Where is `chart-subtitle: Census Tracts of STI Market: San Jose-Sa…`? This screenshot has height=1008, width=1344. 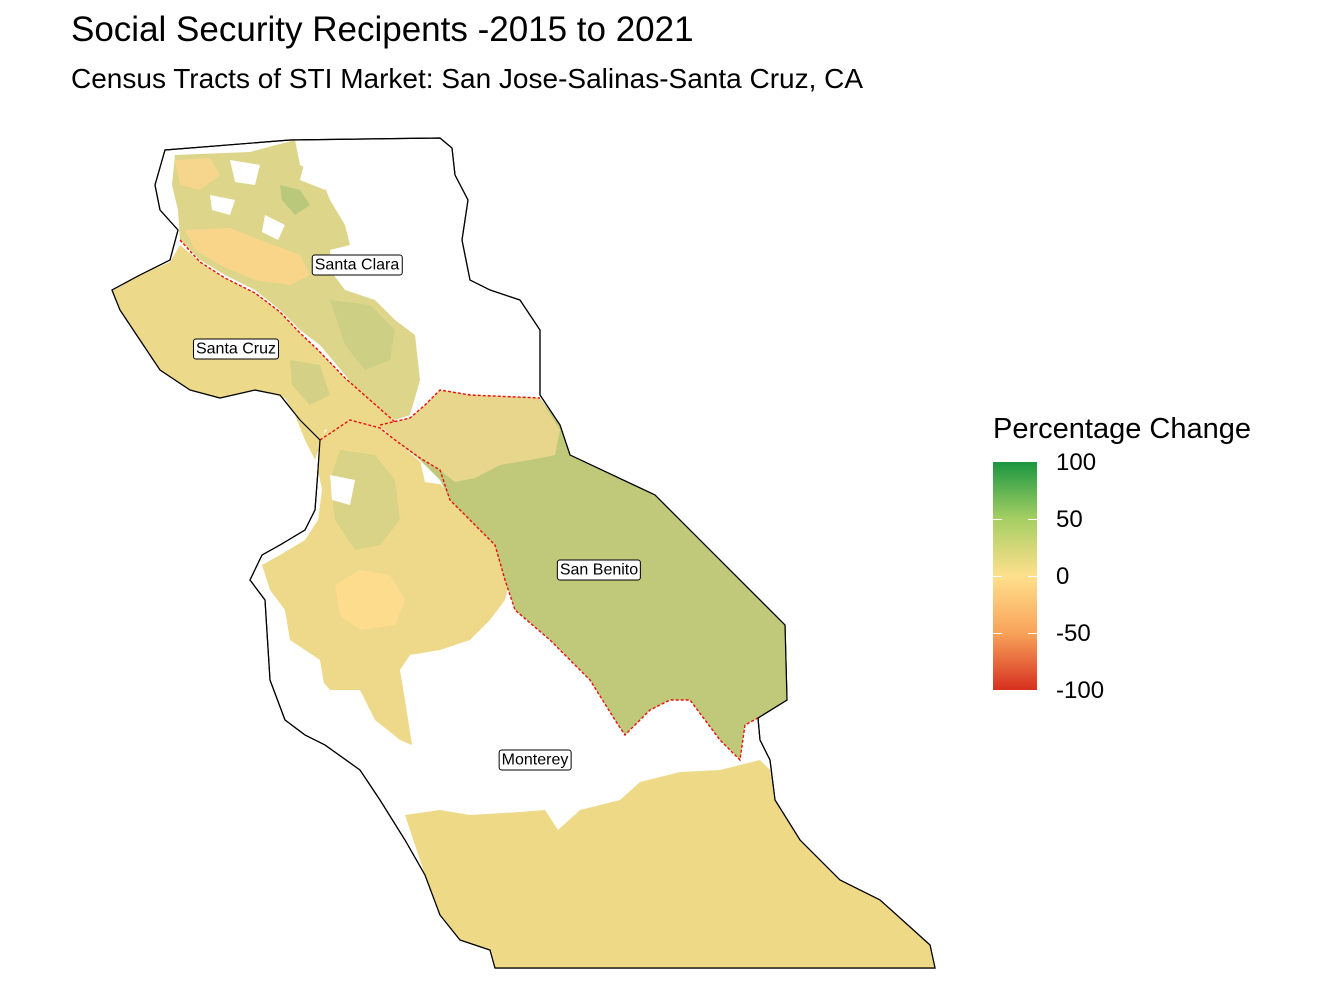 chart-subtitle: Census Tracts of STI Market: San Jose-Sa… is located at coordinates (467, 78).